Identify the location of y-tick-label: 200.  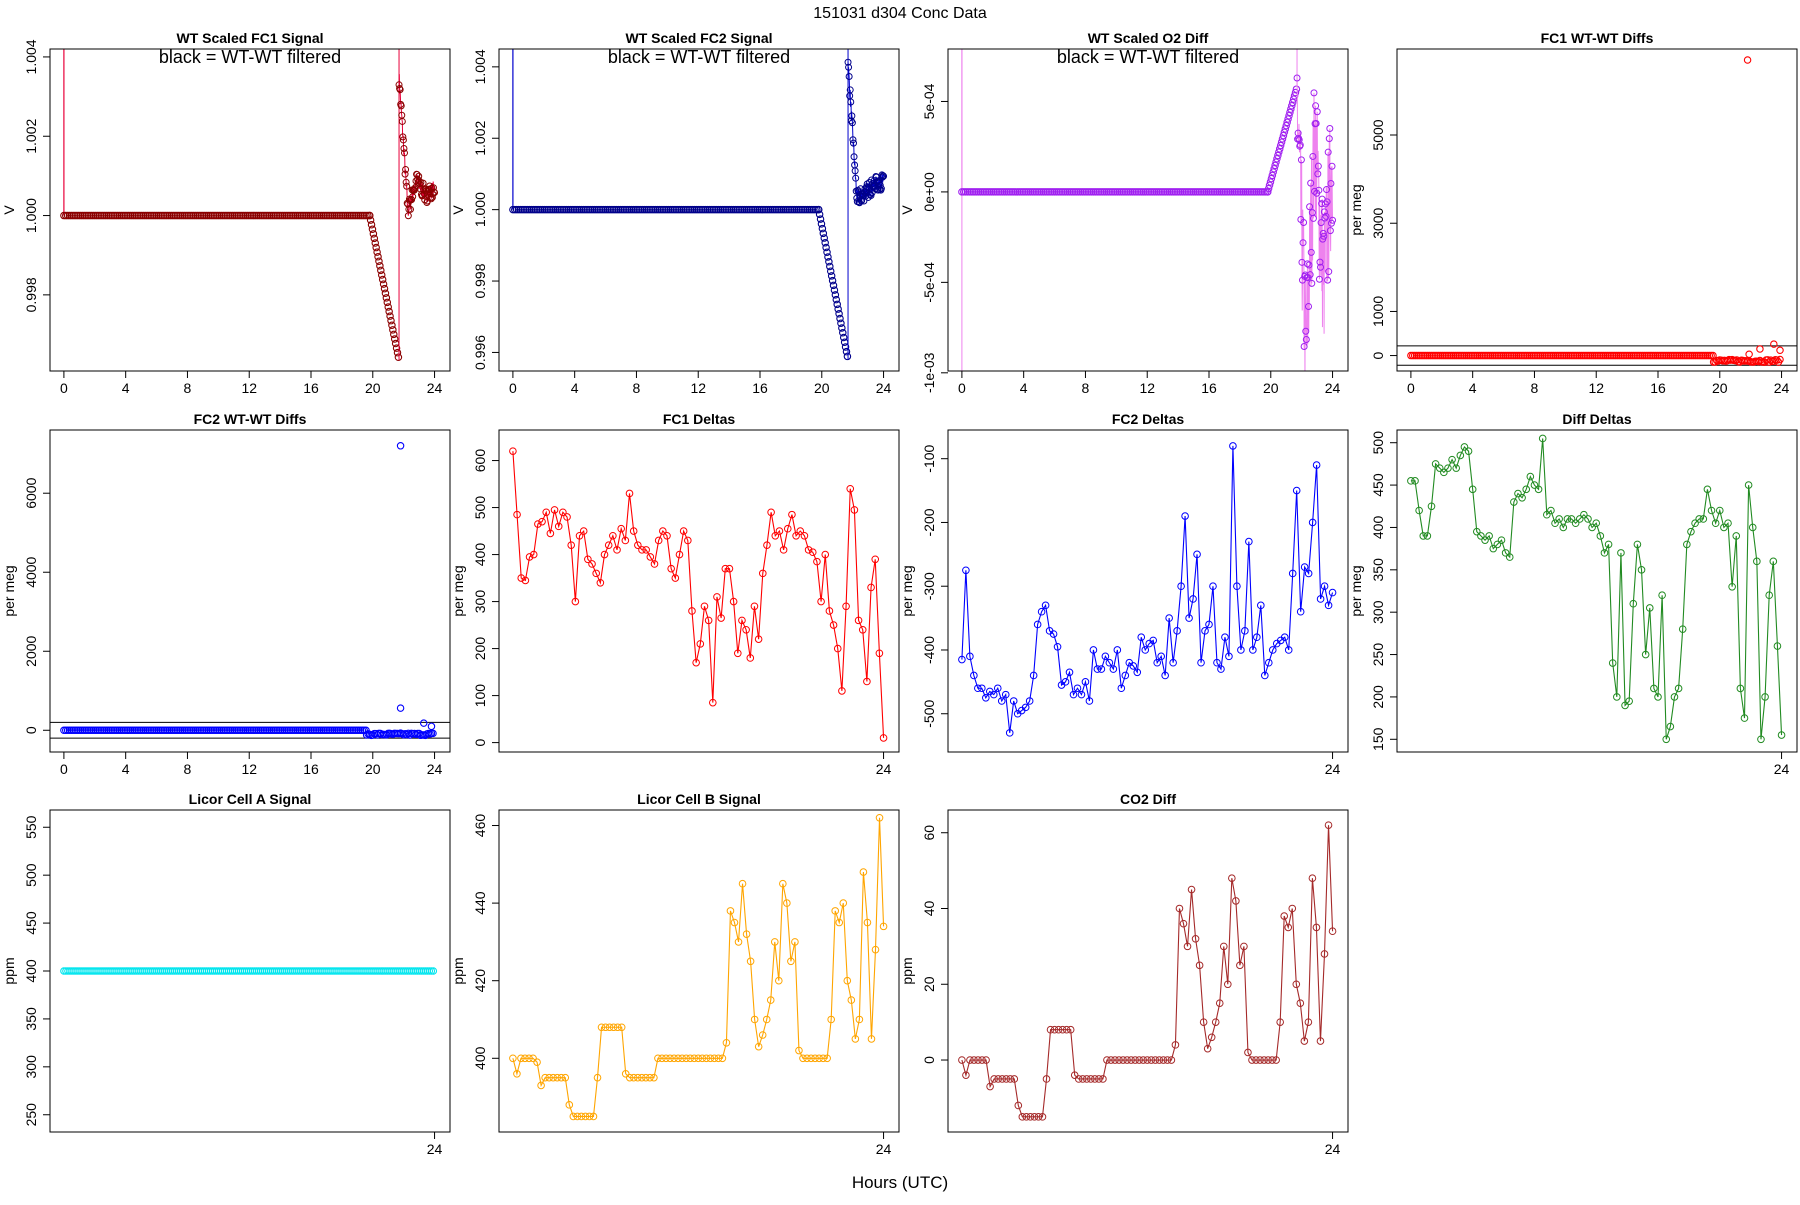
(480, 649).